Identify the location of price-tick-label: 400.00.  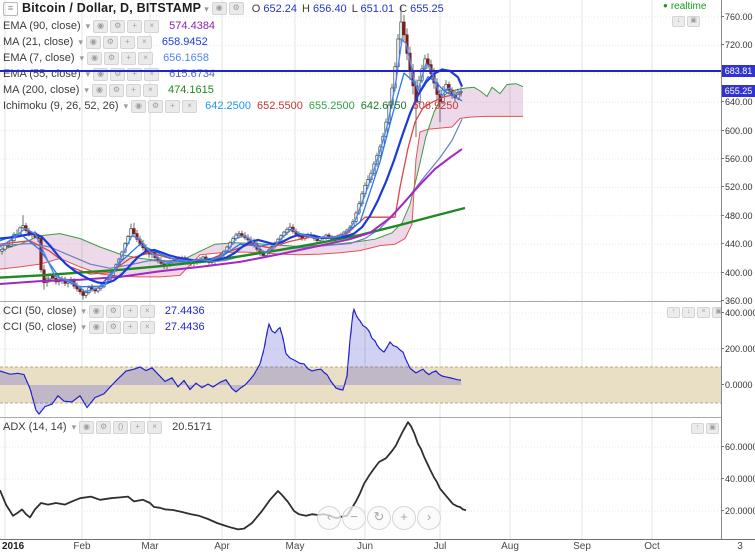
(737, 272).